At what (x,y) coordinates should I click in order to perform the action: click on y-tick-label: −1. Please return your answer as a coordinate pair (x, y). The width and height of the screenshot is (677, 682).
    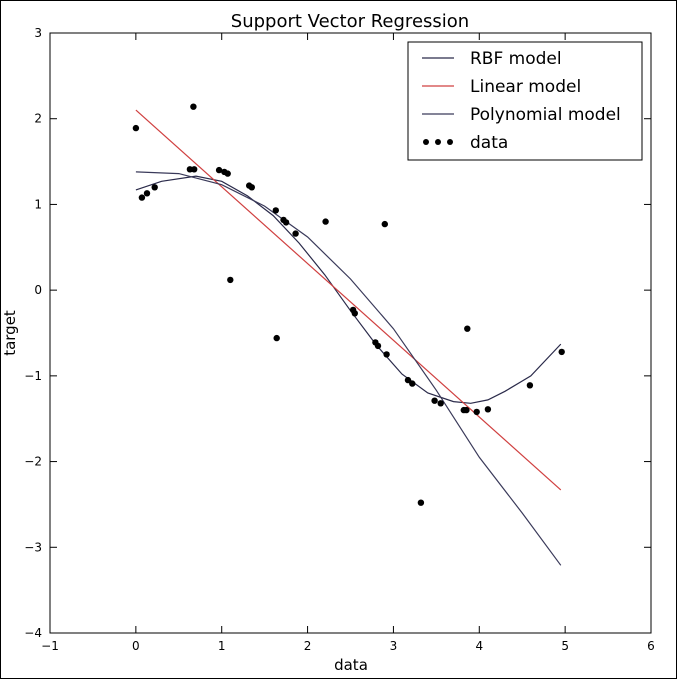
    Looking at the image, I should click on (33, 376).